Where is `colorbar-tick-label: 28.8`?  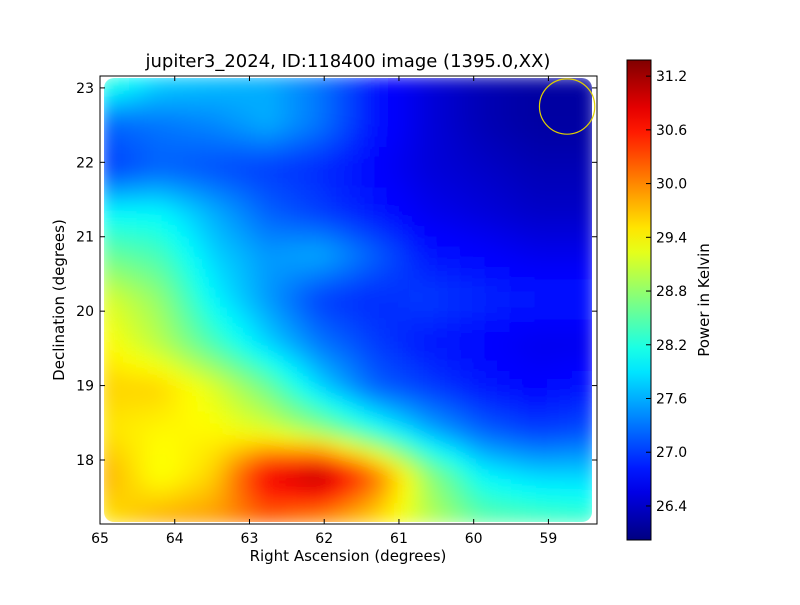
colorbar-tick-label: 28.8 is located at coordinates (671, 292).